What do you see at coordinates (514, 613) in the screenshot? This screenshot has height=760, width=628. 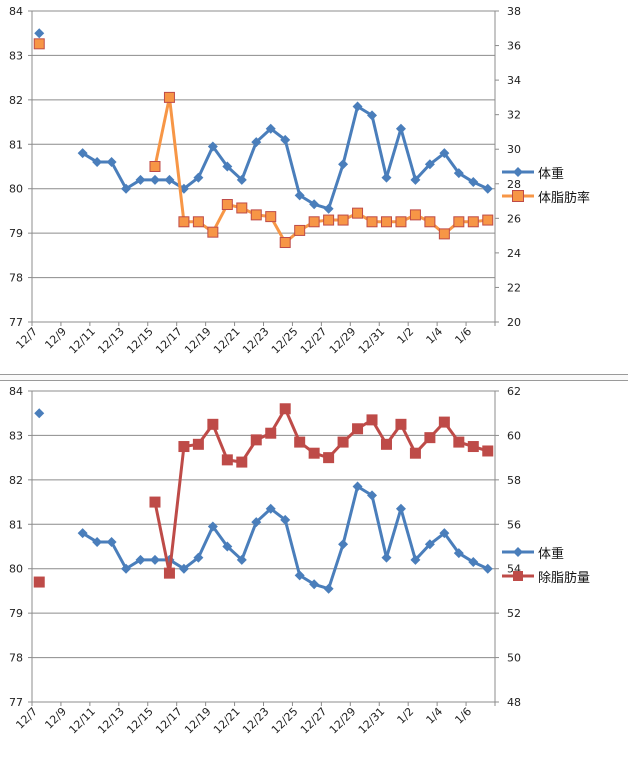 I see `y-right-tick-label: 52` at bounding box center [514, 613].